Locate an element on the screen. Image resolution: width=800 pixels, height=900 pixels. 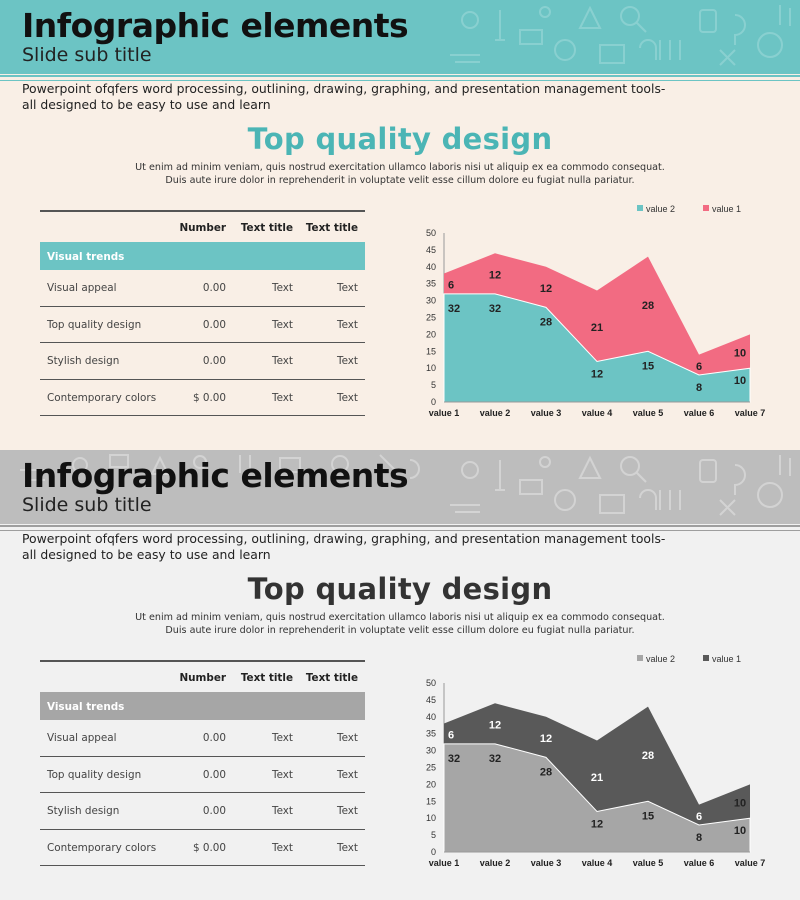
table-row: Top quality design 0.00 Text Text is located at coordinates (202, 775).